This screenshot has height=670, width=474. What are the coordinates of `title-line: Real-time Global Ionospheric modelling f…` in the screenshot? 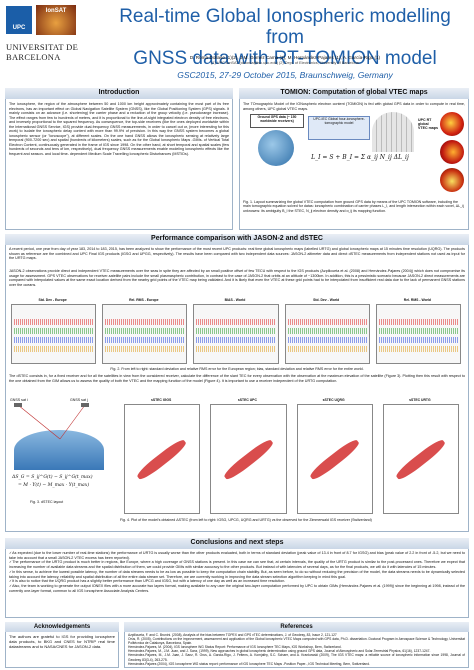 It's located at (285, 27).